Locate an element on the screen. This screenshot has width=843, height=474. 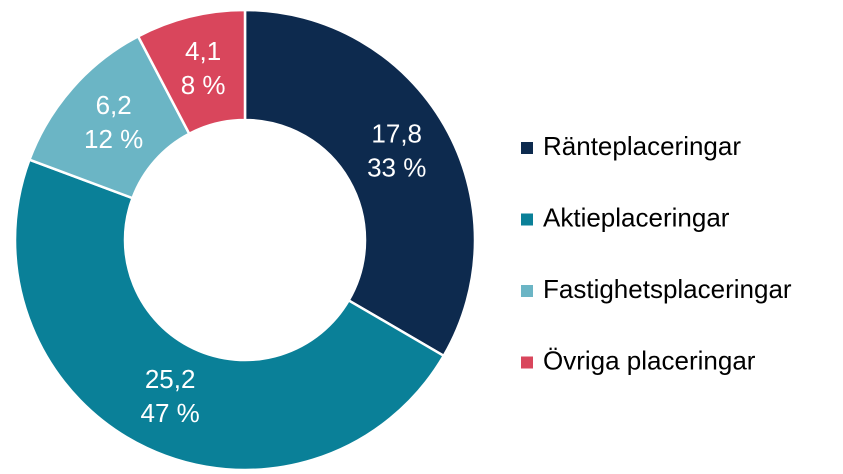
legend-label: Ränteplaceringar is located at coordinates (642, 146).